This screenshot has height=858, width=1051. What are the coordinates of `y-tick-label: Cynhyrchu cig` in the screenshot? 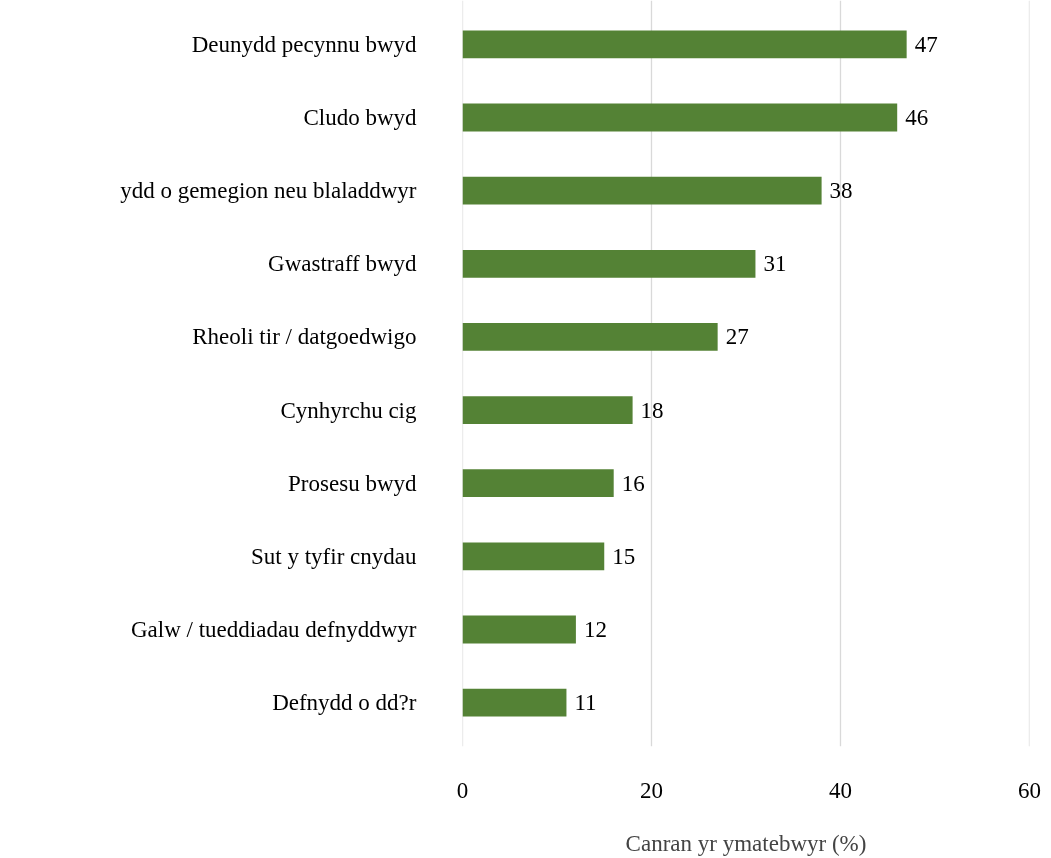 It's located at (348, 410).